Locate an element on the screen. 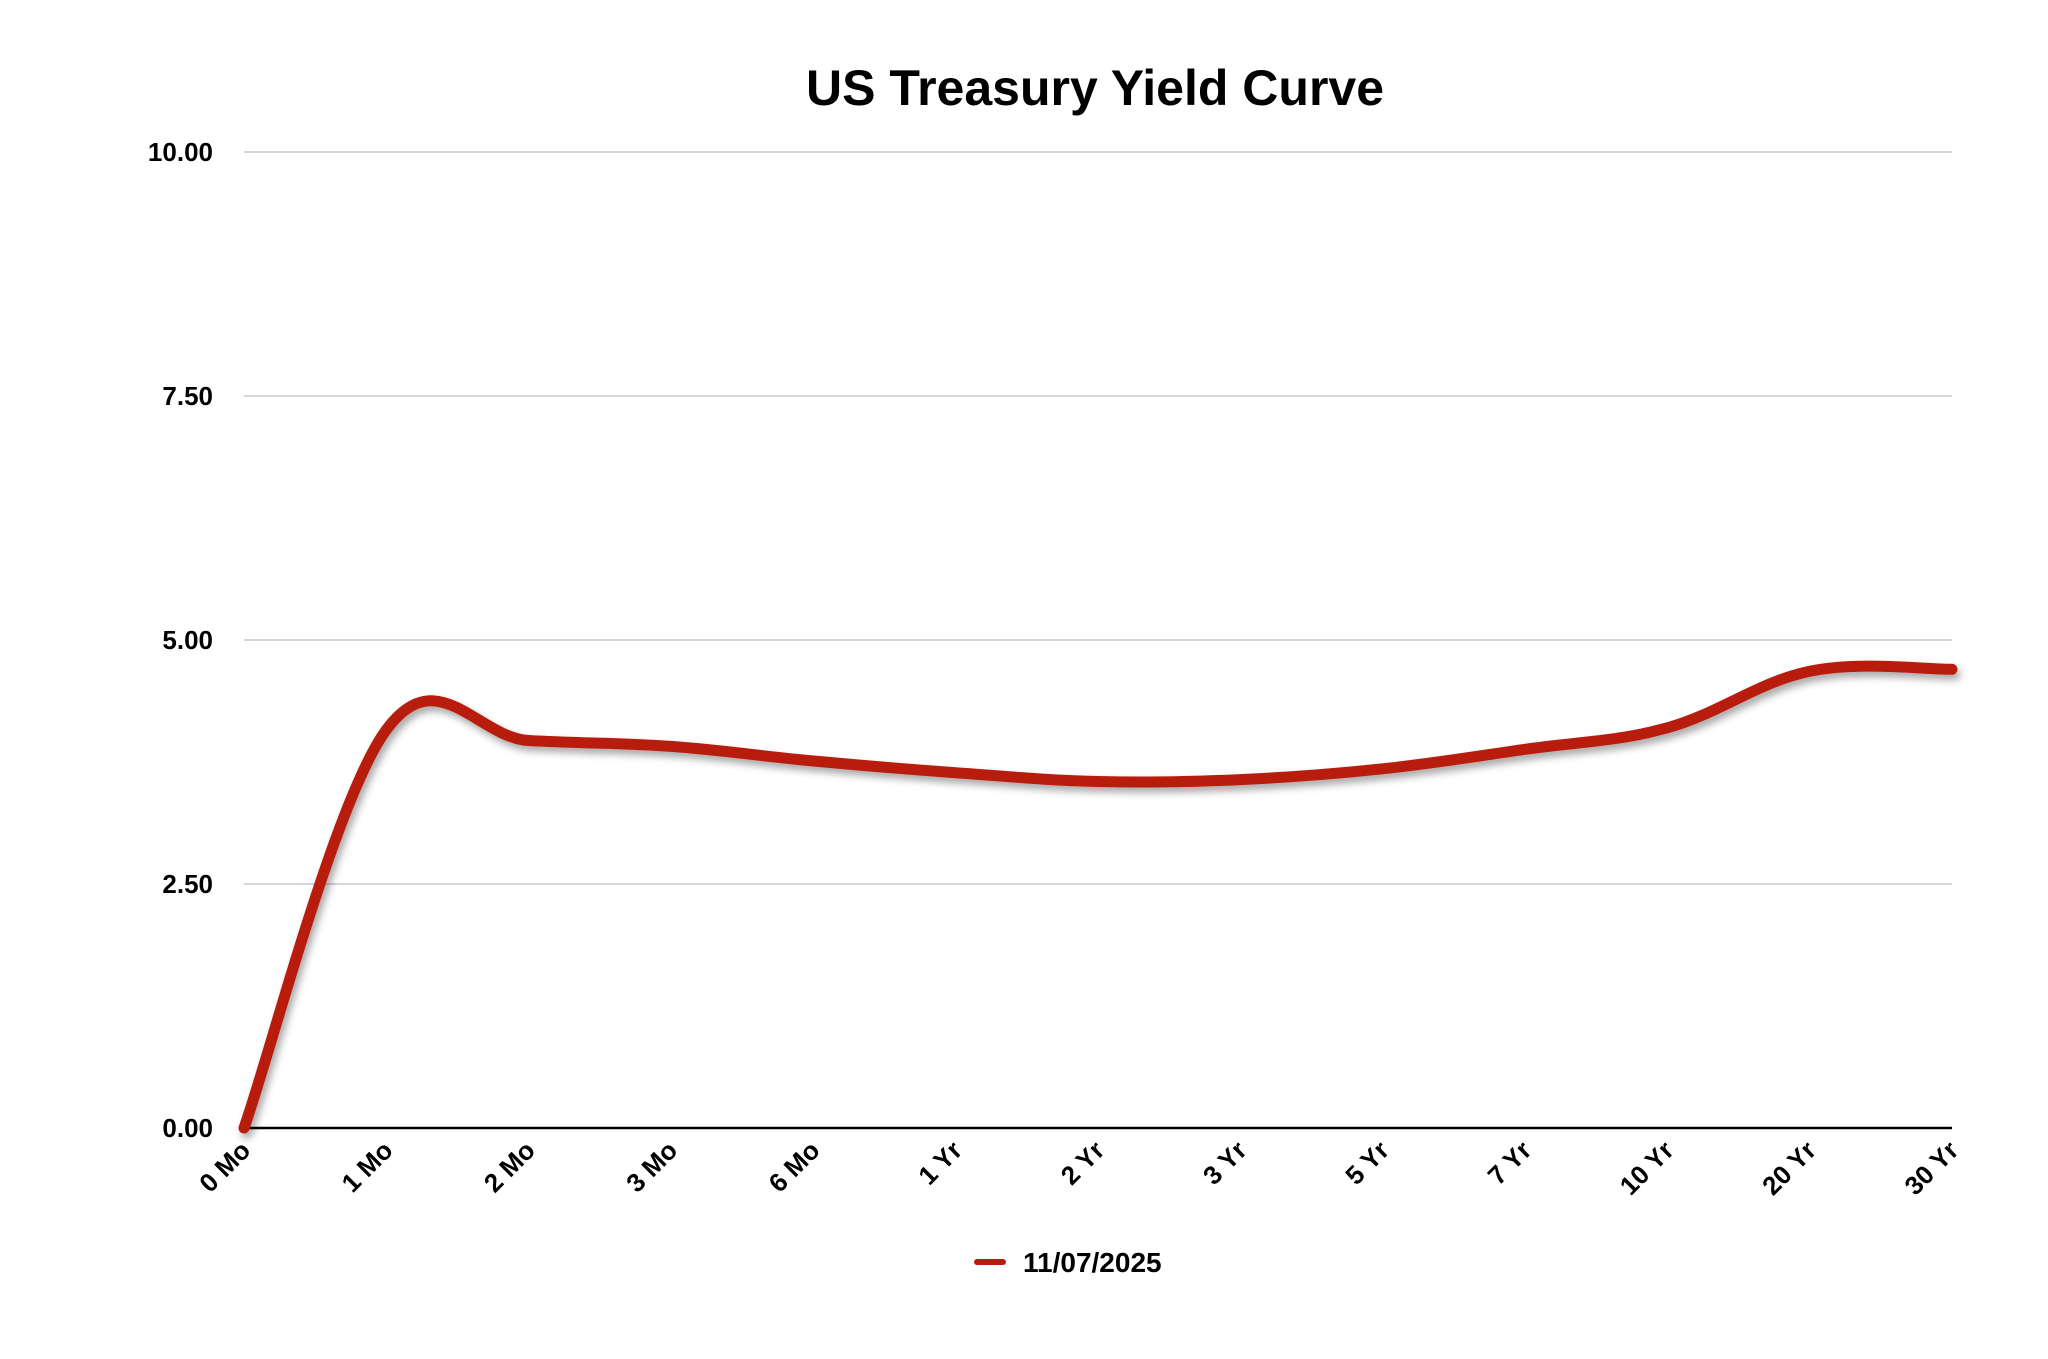 The image size is (2048, 1359). y-axis-ticks: 0.00 2.50 5.00 7.50 10.00 is located at coordinates (180, 640).